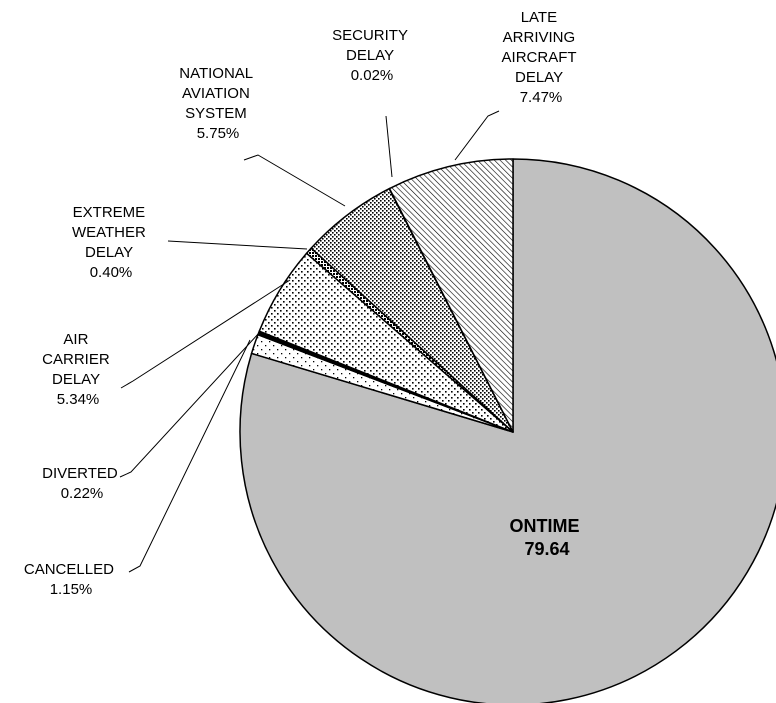 The image size is (776, 703). What do you see at coordinates (294, 180) in the screenshot?
I see `leader-line-nas` at bounding box center [294, 180].